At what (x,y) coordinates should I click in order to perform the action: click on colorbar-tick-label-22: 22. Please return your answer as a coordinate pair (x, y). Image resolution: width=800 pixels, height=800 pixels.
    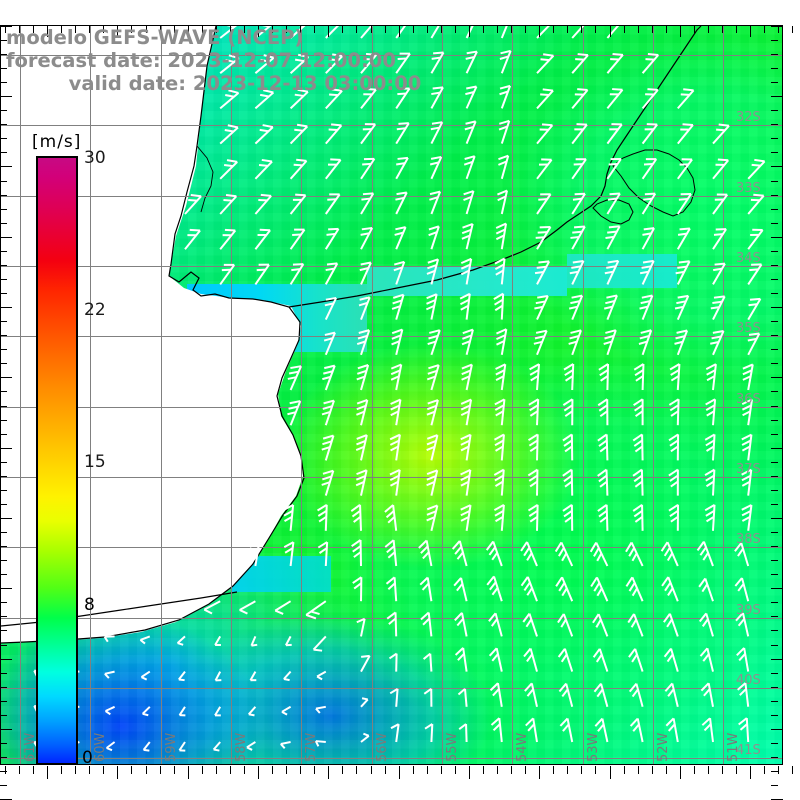
    Looking at the image, I should click on (95, 310).